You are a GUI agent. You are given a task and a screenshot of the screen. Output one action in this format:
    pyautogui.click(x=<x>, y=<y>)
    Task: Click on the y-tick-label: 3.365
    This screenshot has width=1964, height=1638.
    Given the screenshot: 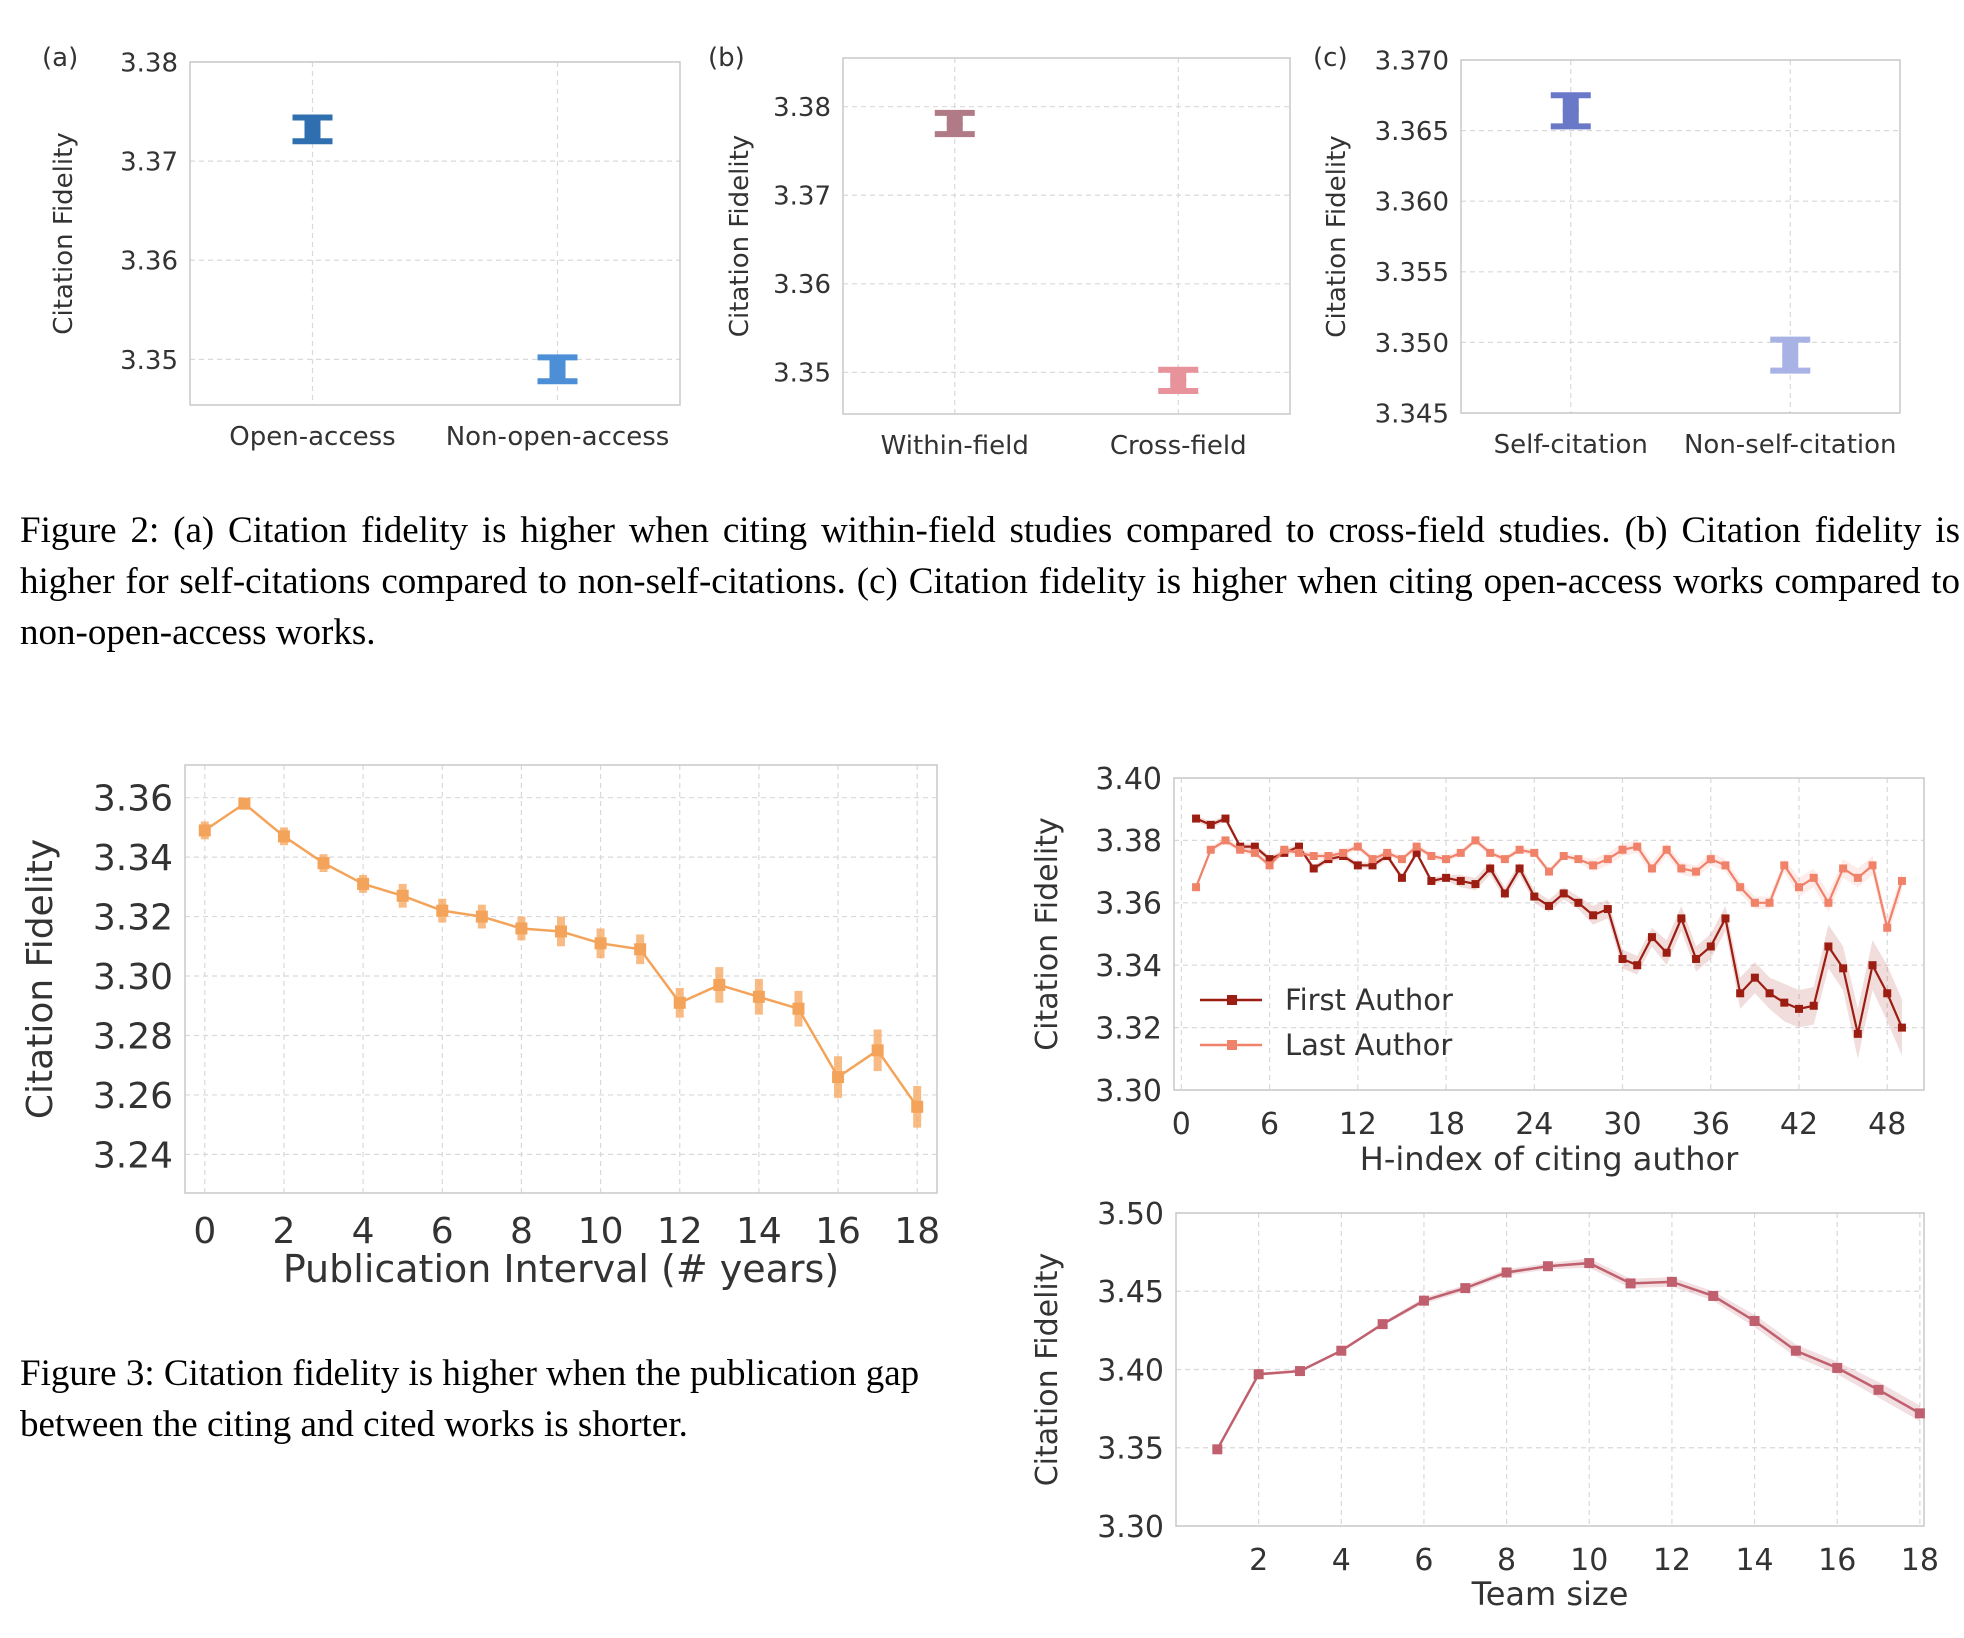 What is the action you would take?
    pyautogui.click(x=1412, y=132)
    